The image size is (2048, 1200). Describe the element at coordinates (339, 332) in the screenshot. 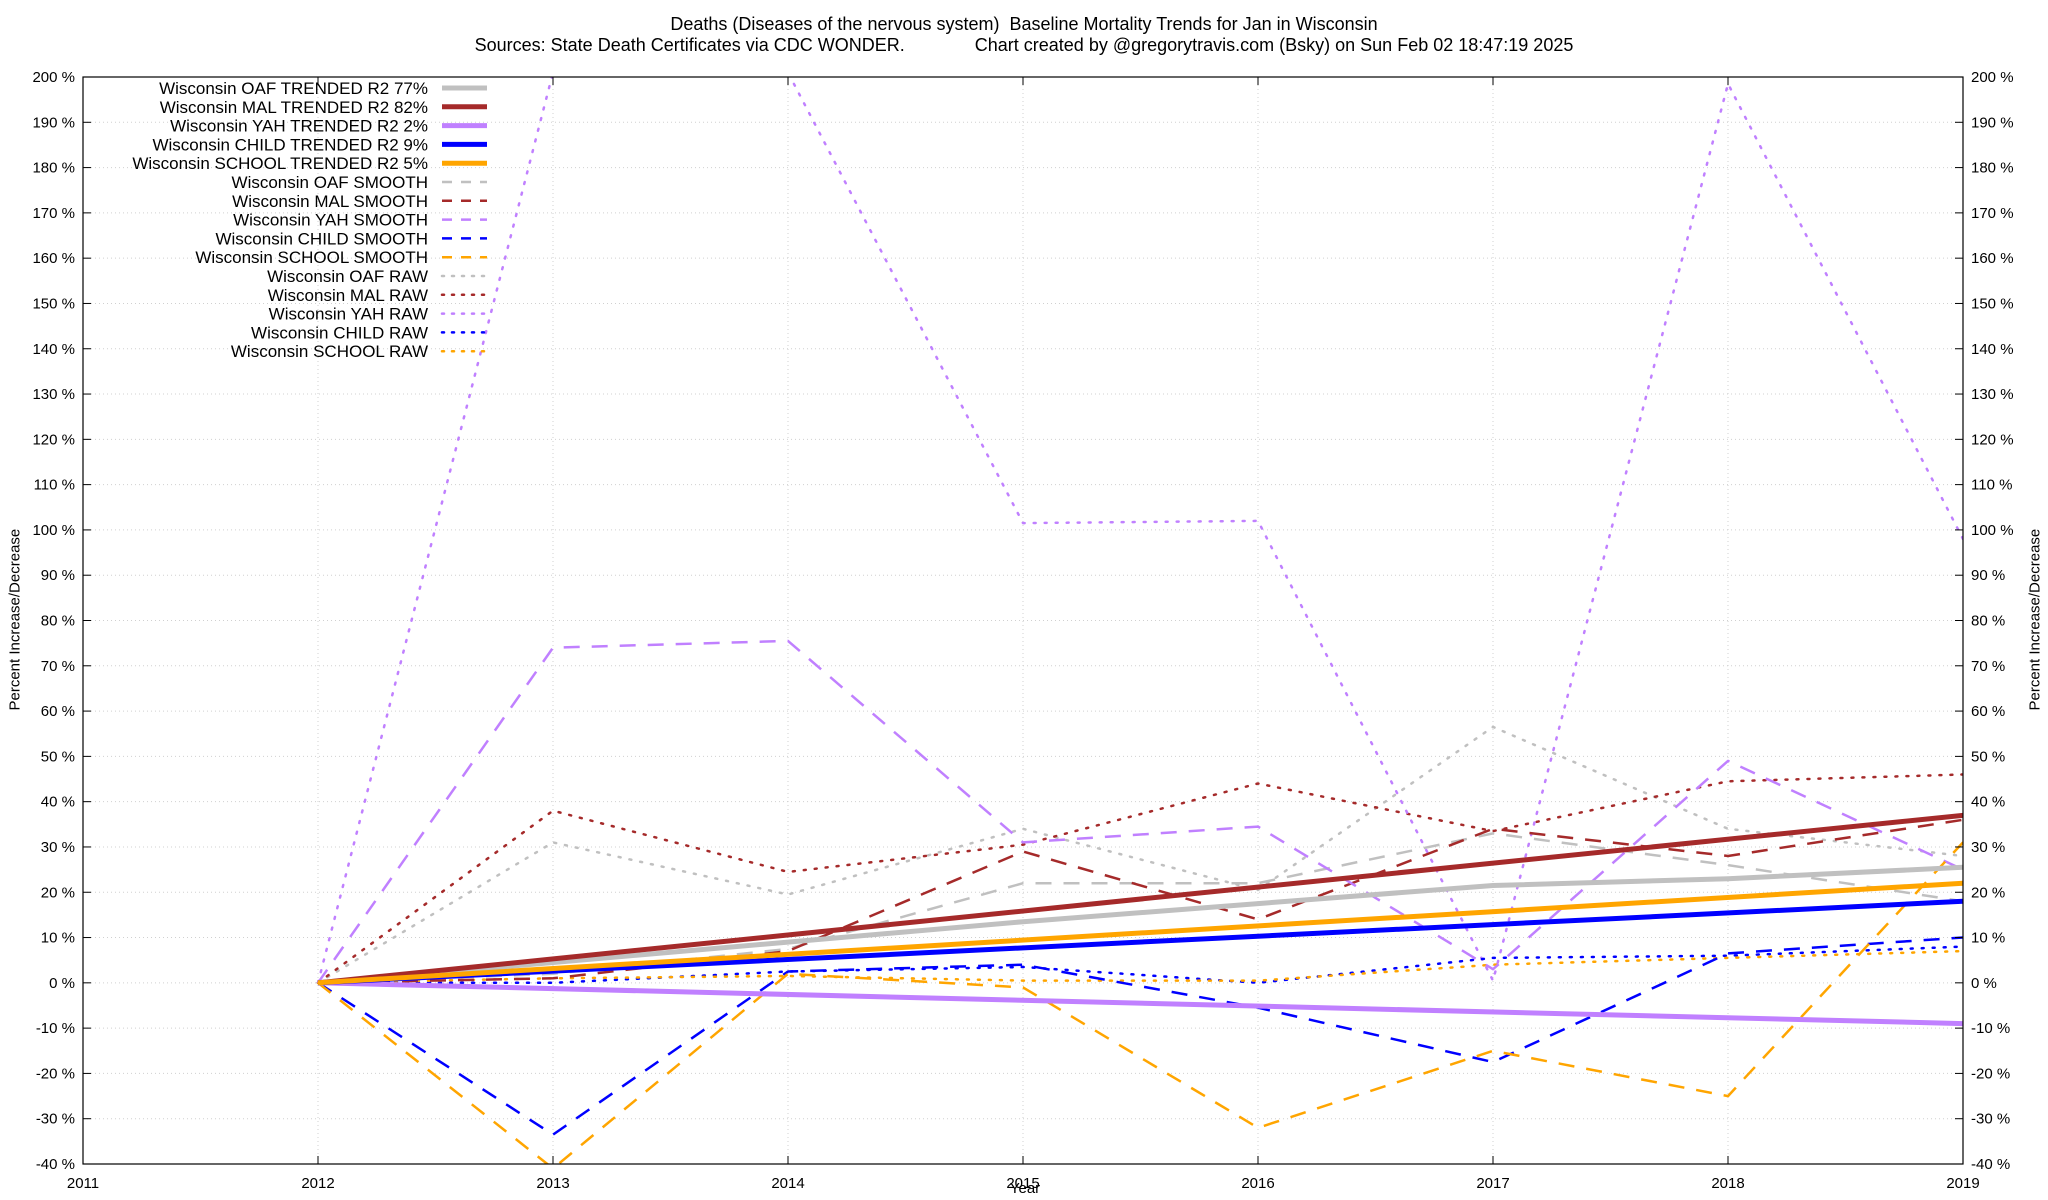

I see `legend-label: Wisconsin CHILD RAW` at that location.